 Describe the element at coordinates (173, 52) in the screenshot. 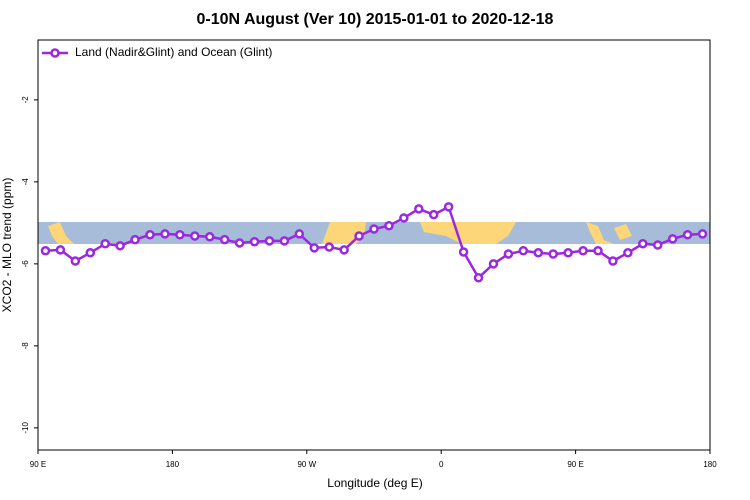

I see `legend-label: Land (Nadir&Glint) and Ocean (Glint)` at that location.